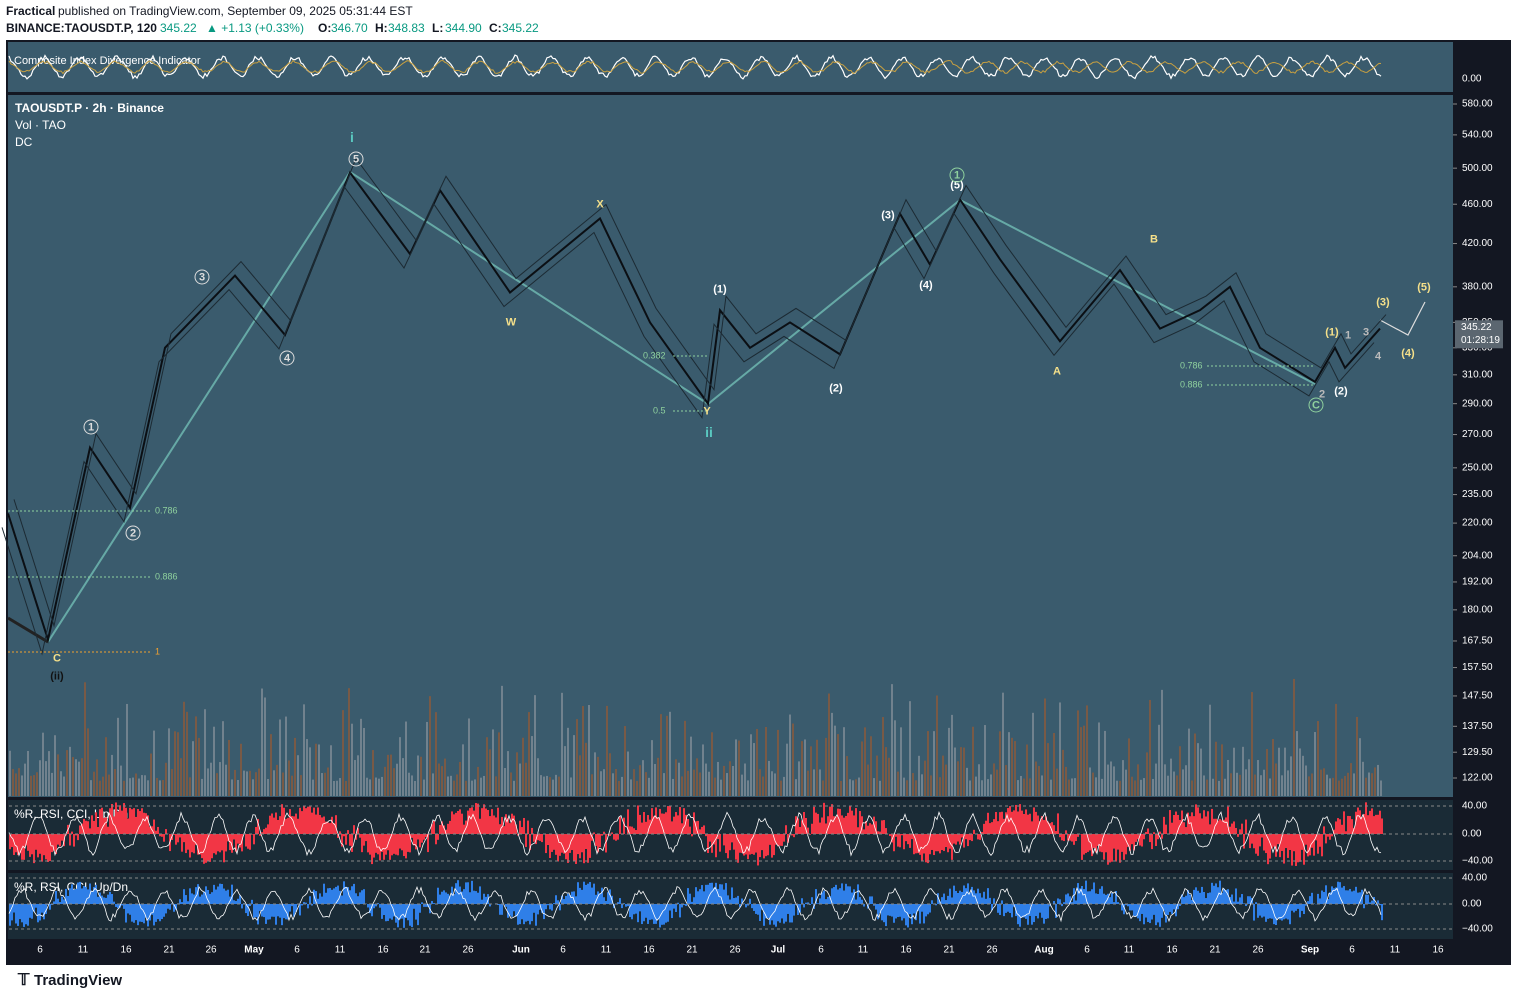 The height and width of the screenshot is (1005, 1517). I want to click on symbol: BINANCE:TAOUSDT.P, 120, so click(81, 28).